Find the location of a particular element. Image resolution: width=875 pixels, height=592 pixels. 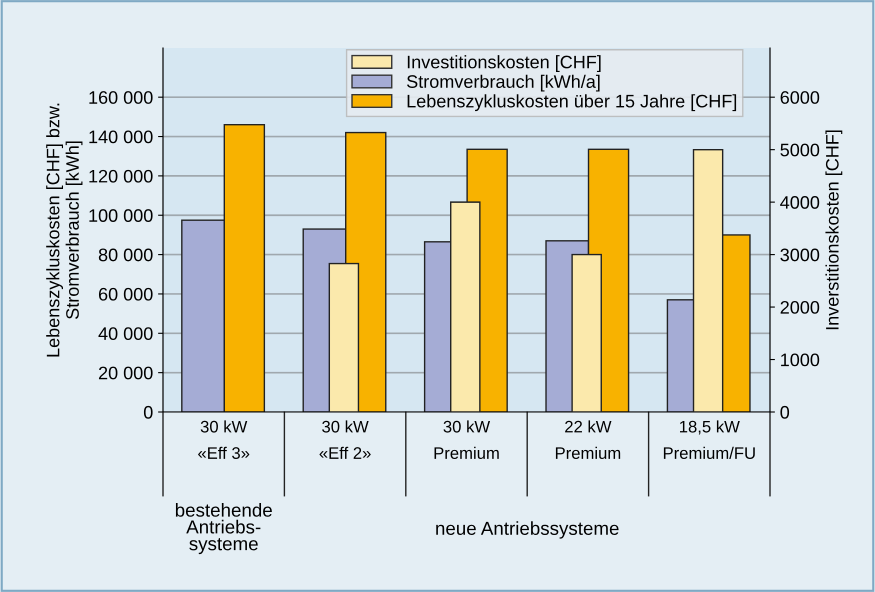

text: neue Antriebssysteme is located at coordinates (527, 530).